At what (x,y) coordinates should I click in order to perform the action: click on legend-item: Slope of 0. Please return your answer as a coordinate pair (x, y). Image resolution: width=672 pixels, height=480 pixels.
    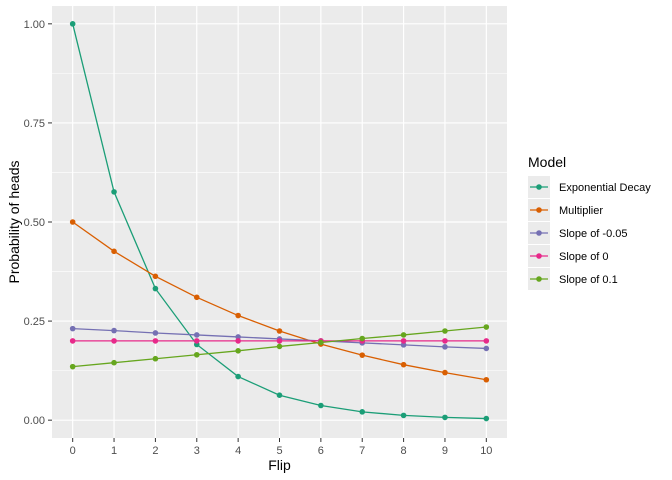
    Looking at the image, I should click on (568, 256).